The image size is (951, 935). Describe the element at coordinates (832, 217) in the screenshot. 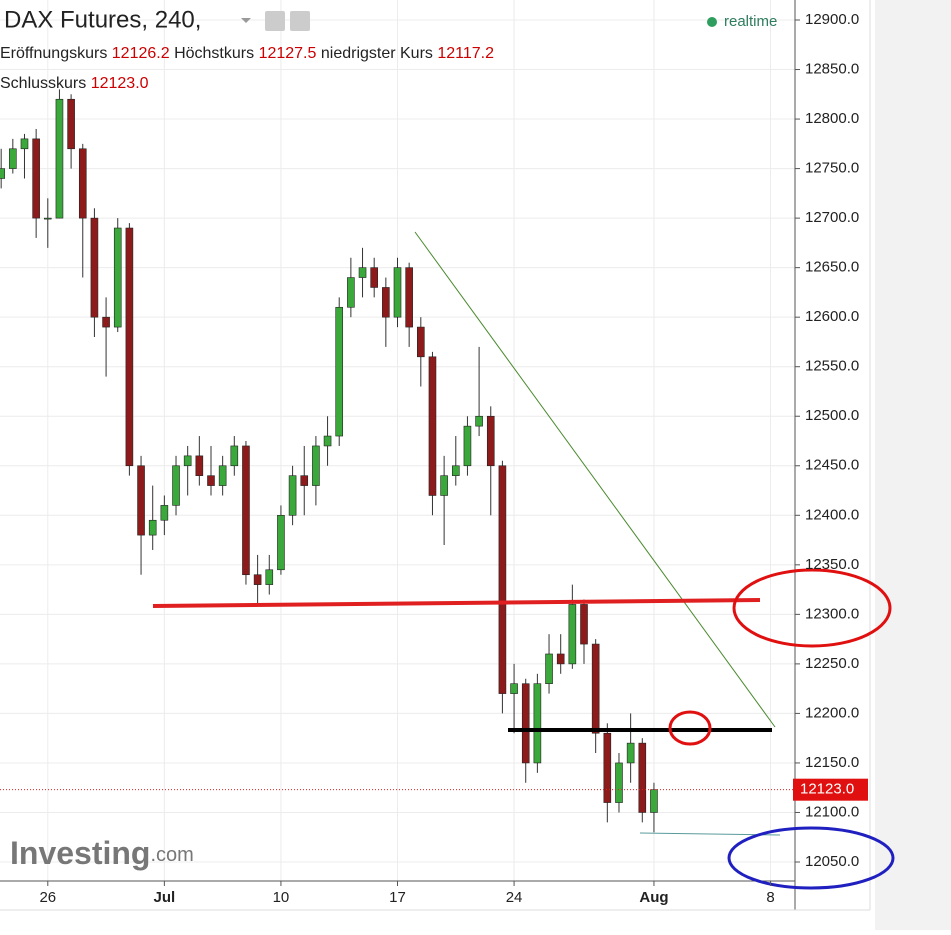

I see `y-tick-label: 12700.0` at that location.